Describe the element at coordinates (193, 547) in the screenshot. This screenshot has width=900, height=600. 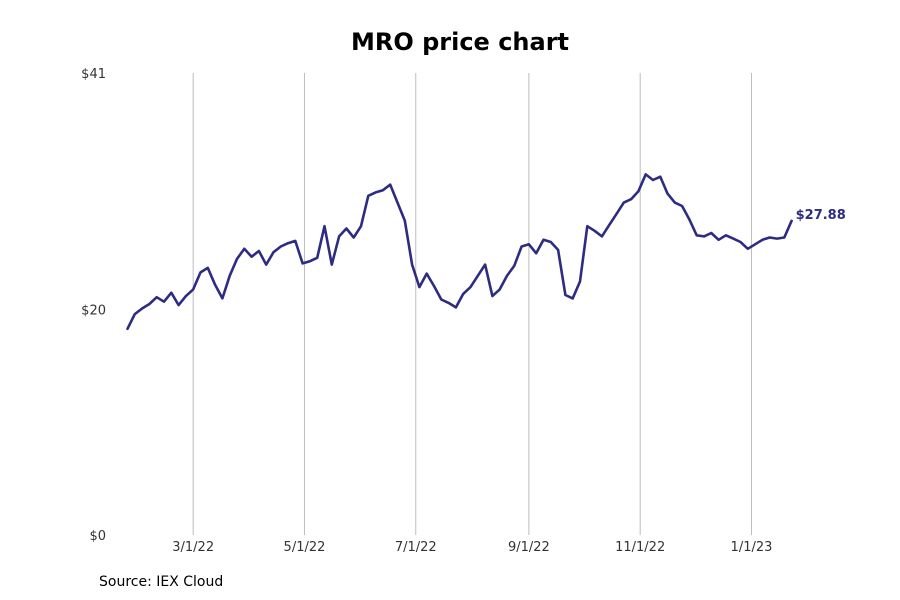
I see `x-tick-label: 3/1/22` at that location.